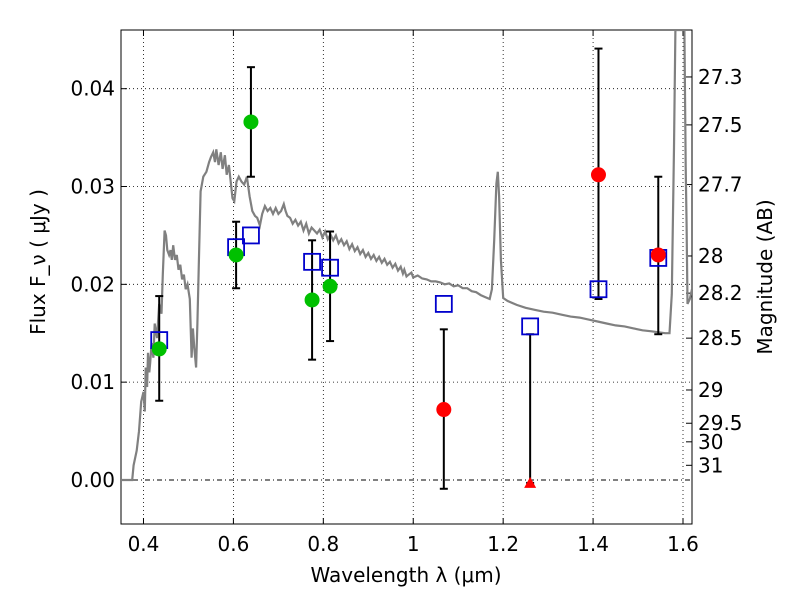 This screenshot has width=800, height=600. I want to click on right-axis-label: Magnitude (AB), so click(765, 276).